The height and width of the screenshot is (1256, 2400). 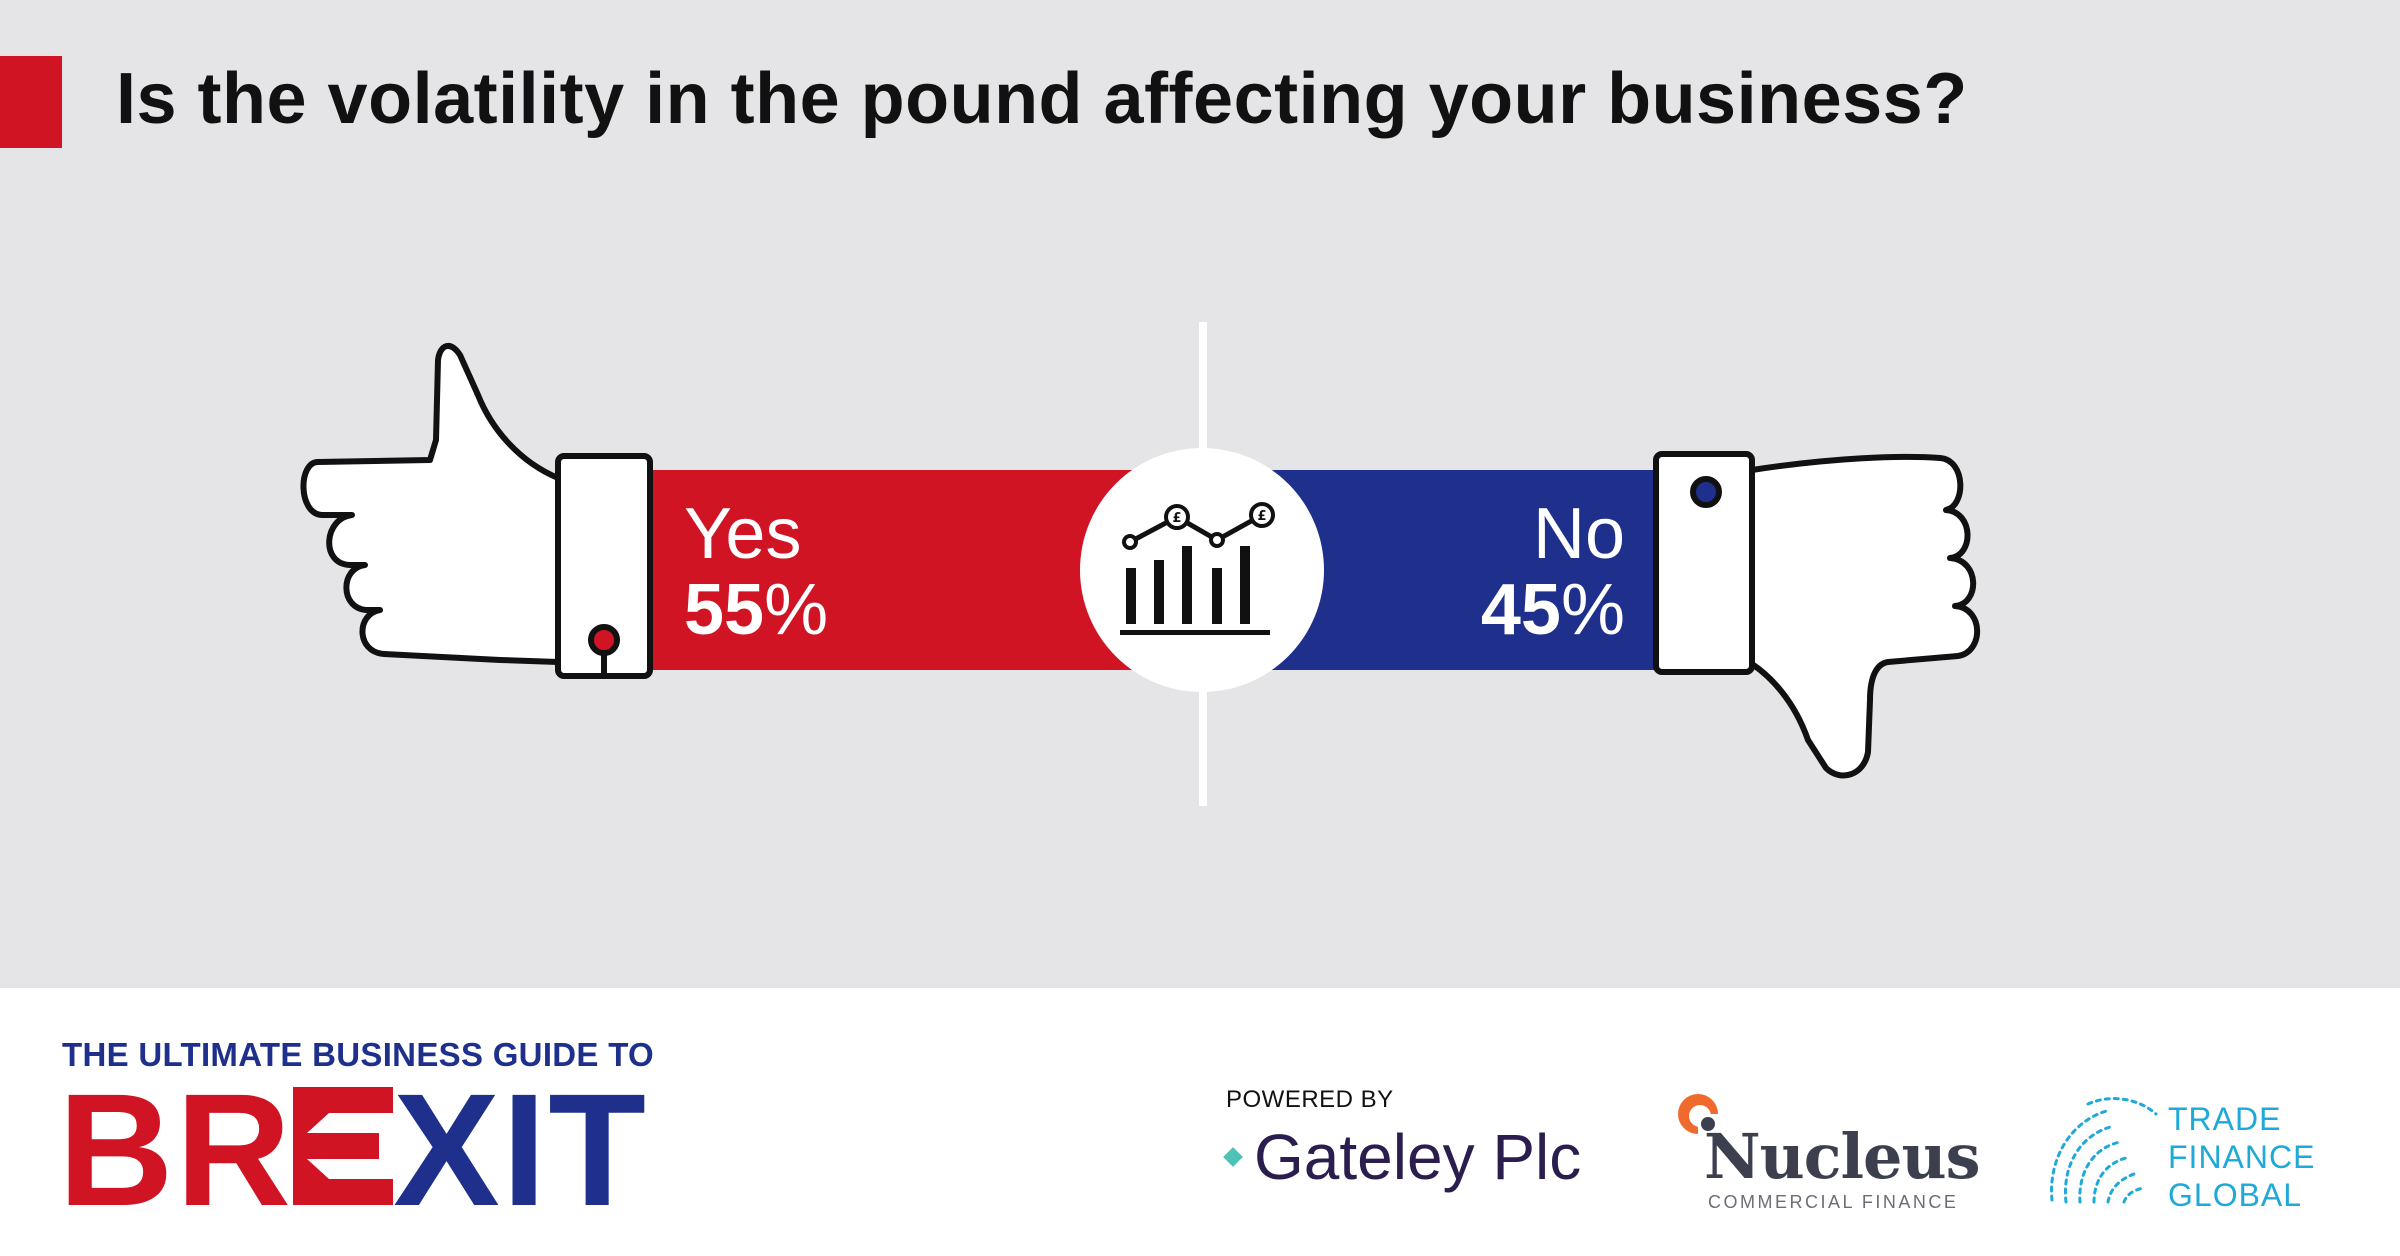 I want to click on red-accent-bar, so click(x=31, y=102).